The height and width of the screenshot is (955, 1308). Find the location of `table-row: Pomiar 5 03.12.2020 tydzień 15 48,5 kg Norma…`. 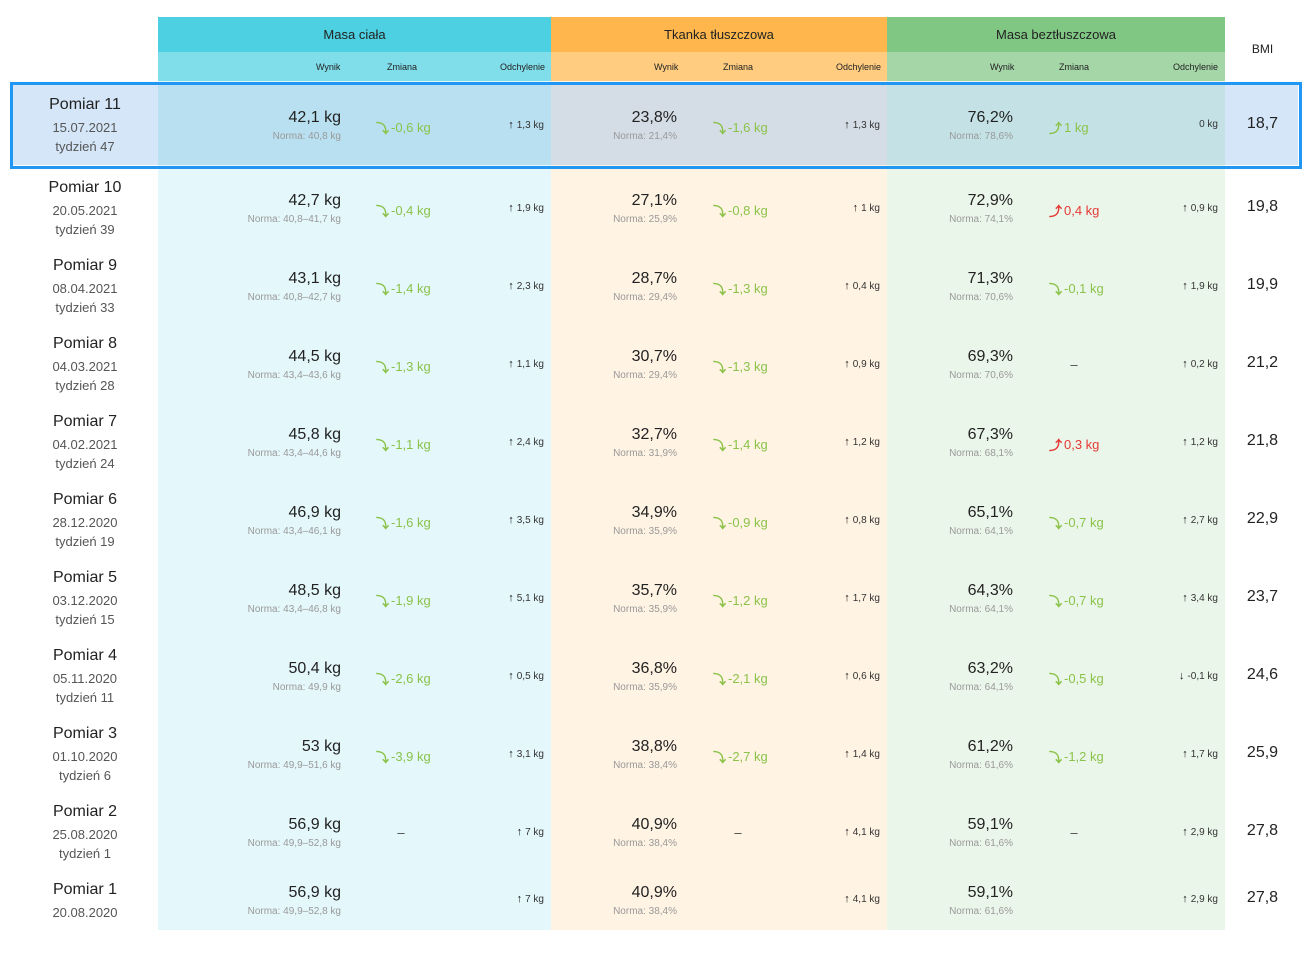

table-row: Pomiar 5 03.12.2020 tydzień 15 48,5 kg Norma… is located at coordinates (654, 596).